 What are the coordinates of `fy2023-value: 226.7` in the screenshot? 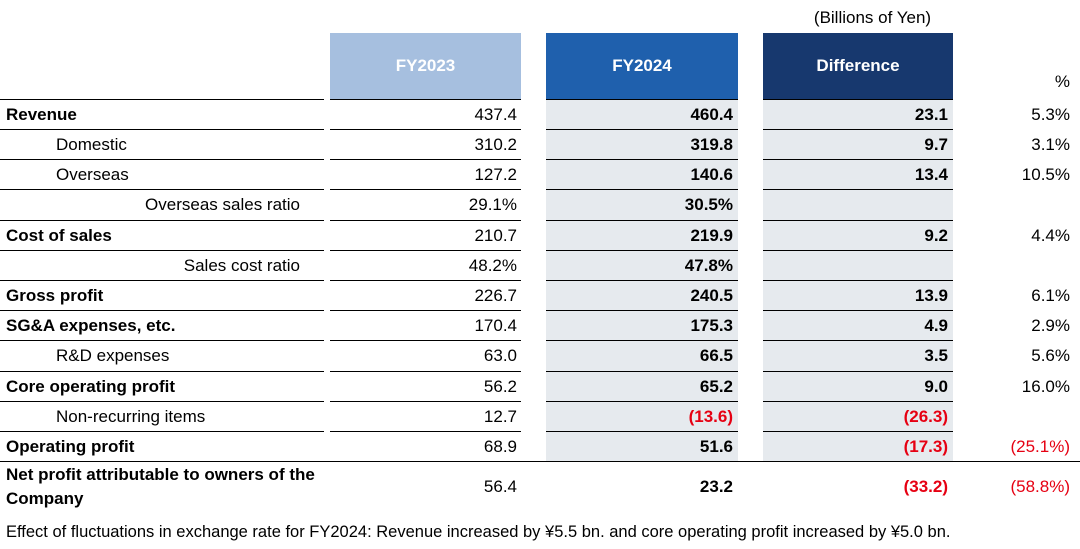 It's located at (495, 295).